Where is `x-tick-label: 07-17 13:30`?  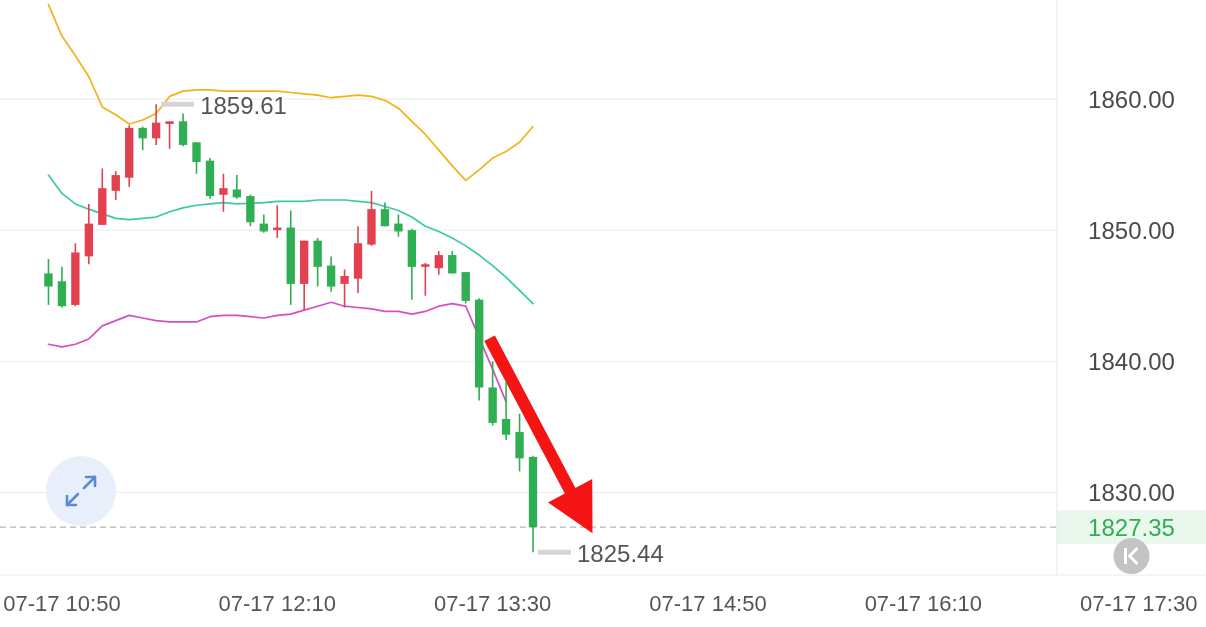 x-tick-label: 07-17 13:30 is located at coordinates (492, 603).